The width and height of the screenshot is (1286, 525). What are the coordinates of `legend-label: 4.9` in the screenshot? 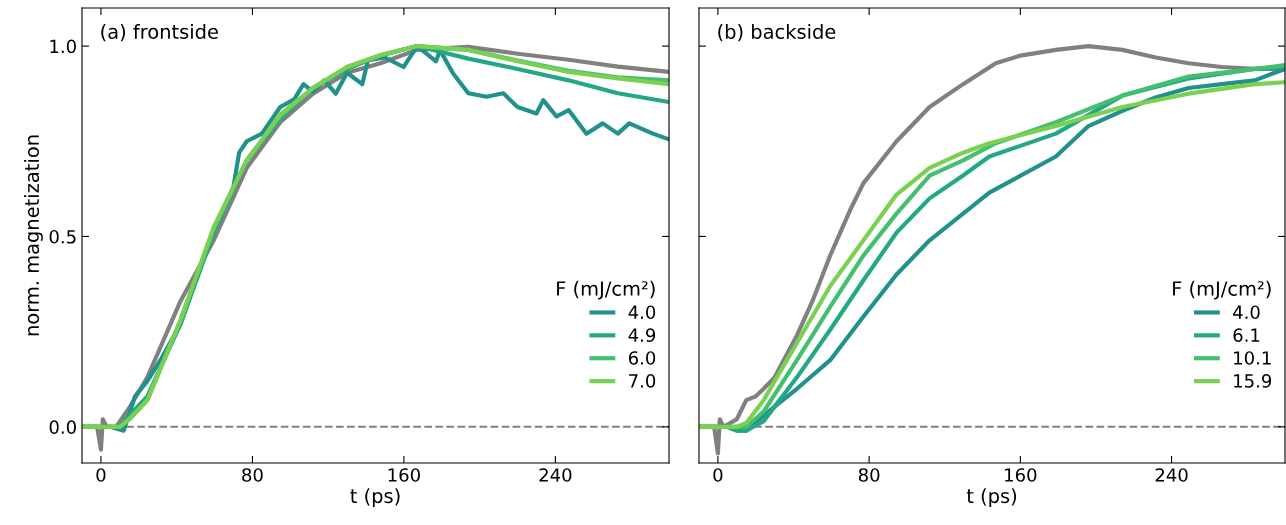 It's located at (642, 335).